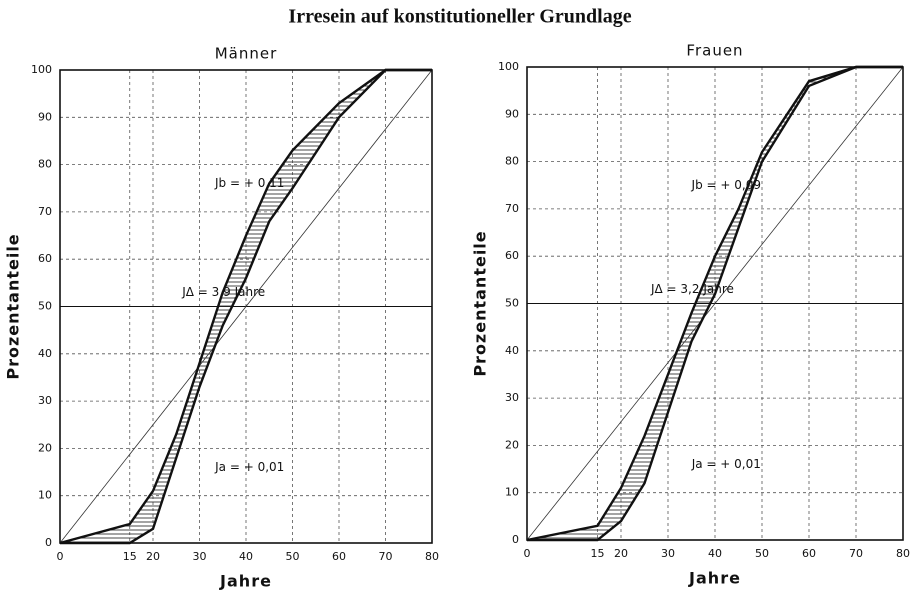 This screenshot has height=594, width=919. Describe the element at coordinates (223, 292) in the screenshot. I see `annotation: JΔ = 3,9 Jahre` at that location.